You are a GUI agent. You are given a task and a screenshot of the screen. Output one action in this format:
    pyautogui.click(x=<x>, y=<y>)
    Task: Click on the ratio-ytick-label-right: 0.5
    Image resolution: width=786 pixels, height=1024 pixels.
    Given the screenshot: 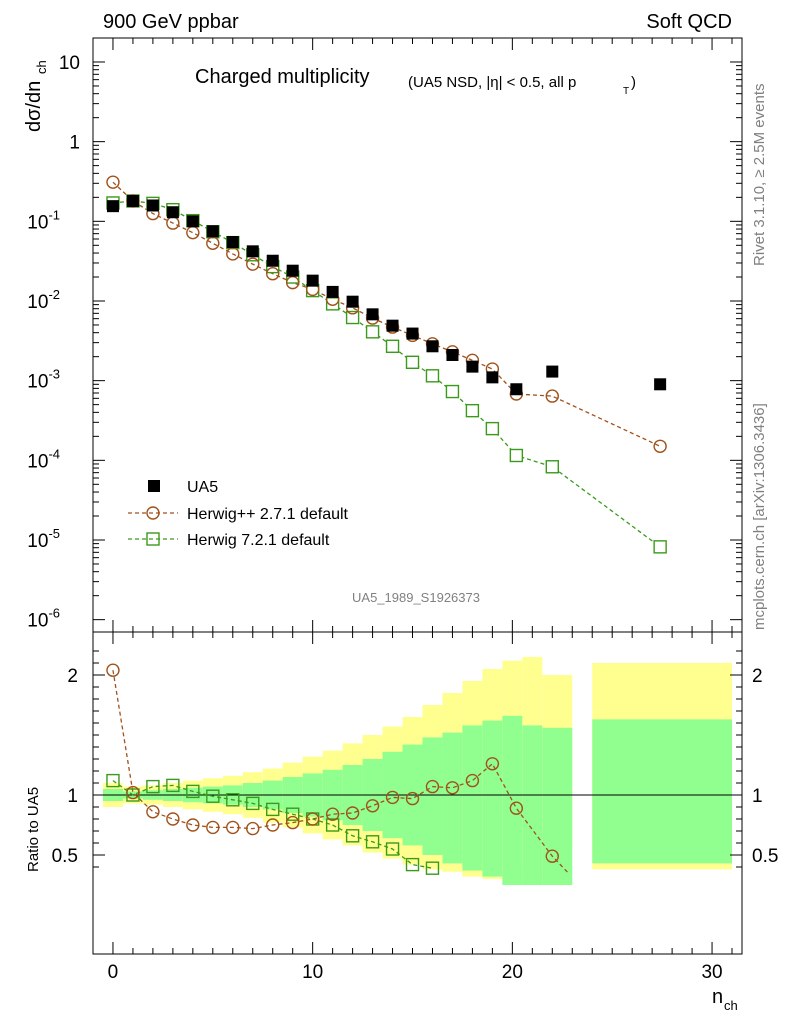 What is the action you would take?
    pyautogui.click(x=765, y=856)
    